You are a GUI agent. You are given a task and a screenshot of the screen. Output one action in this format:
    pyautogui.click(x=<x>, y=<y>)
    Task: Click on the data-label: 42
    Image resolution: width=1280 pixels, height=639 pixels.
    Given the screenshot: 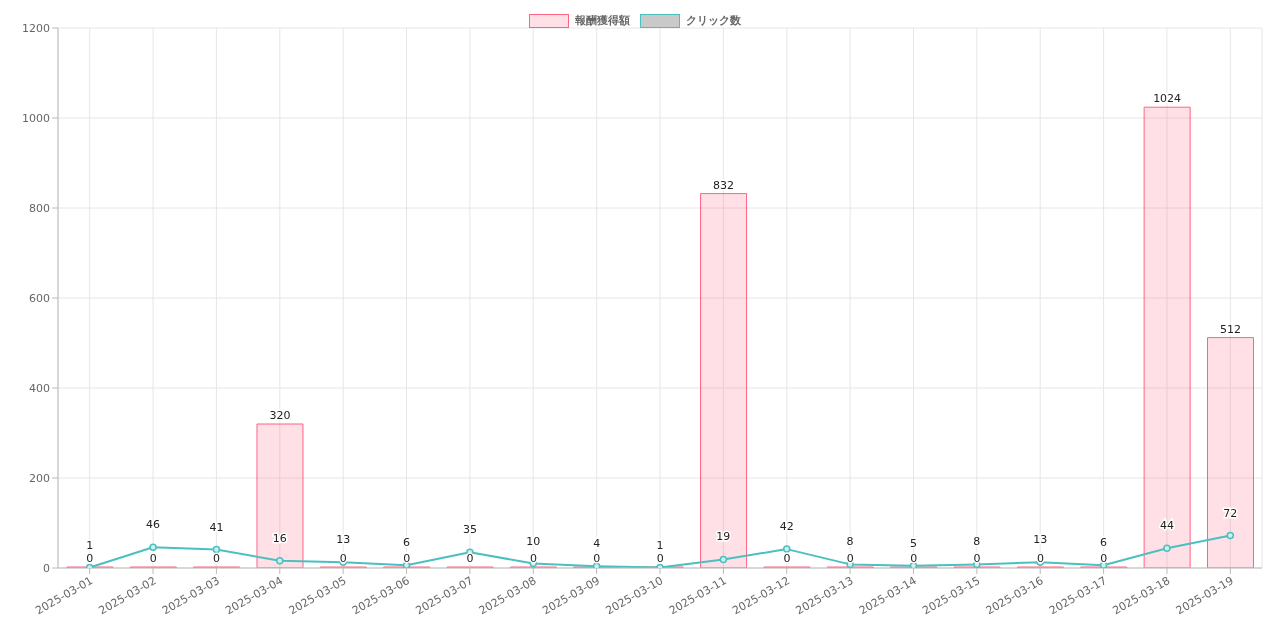 What is the action you would take?
    pyautogui.click(x=786, y=527)
    